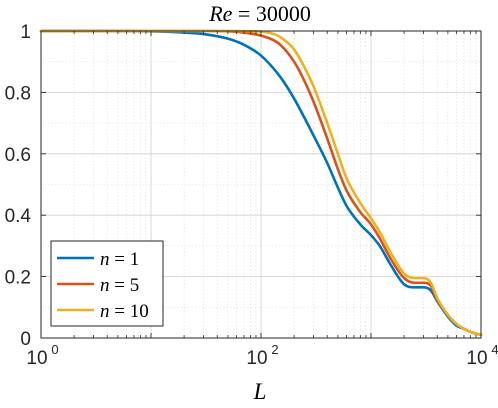  I want to click on x-axis-label: L, so click(260, 391).